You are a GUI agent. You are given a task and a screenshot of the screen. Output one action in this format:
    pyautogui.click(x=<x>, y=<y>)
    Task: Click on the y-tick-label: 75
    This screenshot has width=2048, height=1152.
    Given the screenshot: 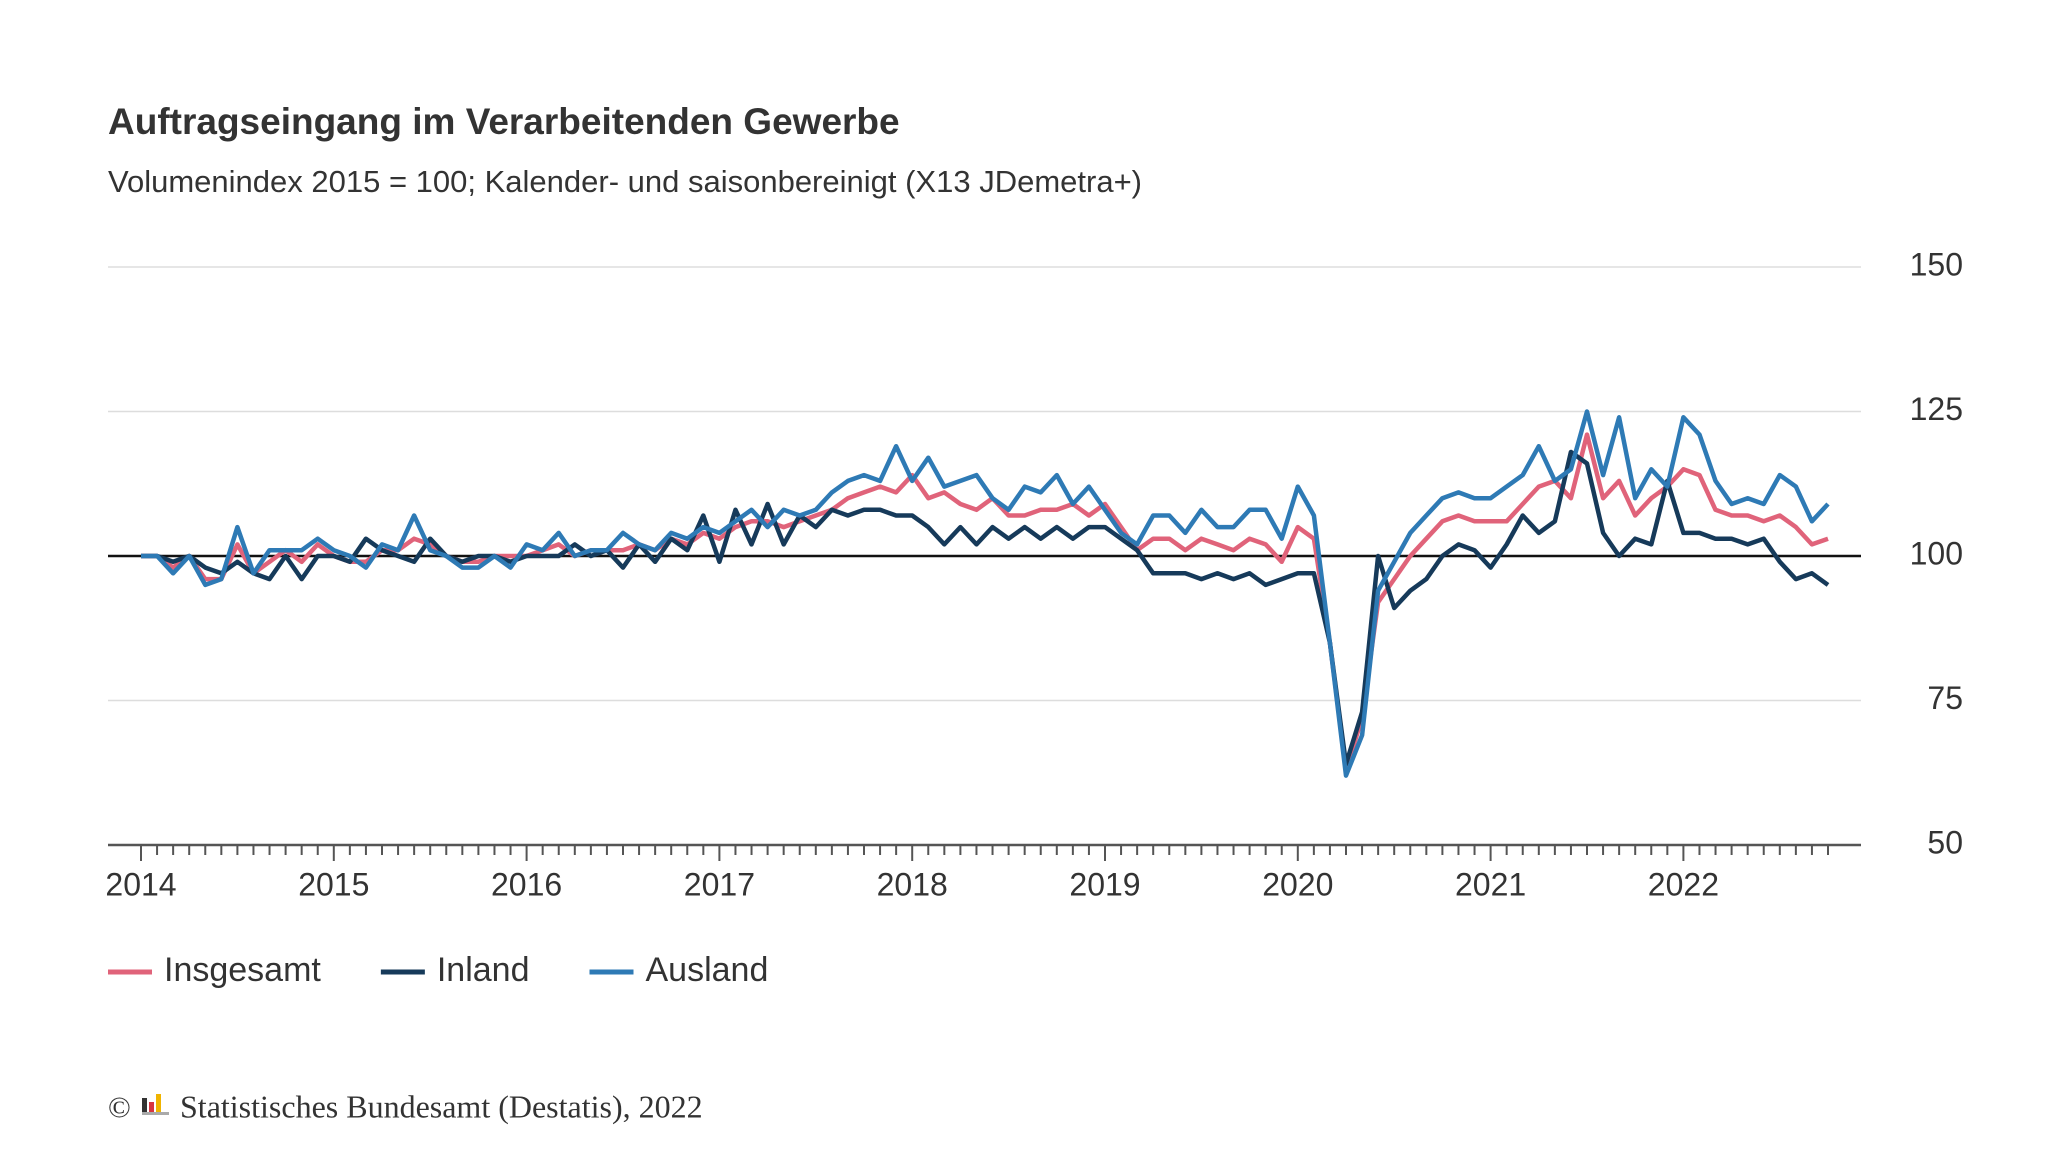 What is the action you would take?
    pyautogui.click(x=1945, y=698)
    